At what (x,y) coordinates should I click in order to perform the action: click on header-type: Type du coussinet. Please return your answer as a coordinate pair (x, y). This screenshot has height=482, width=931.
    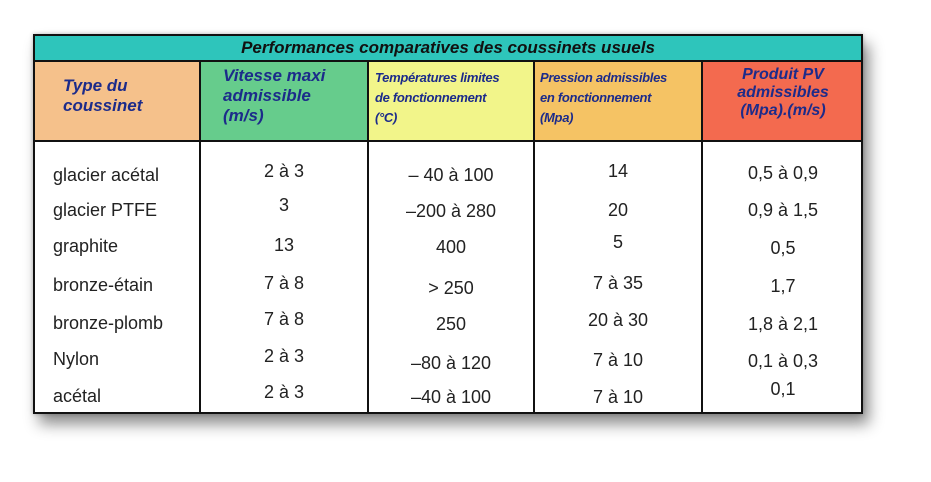
    Looking at the image, I should click on (118, 102).